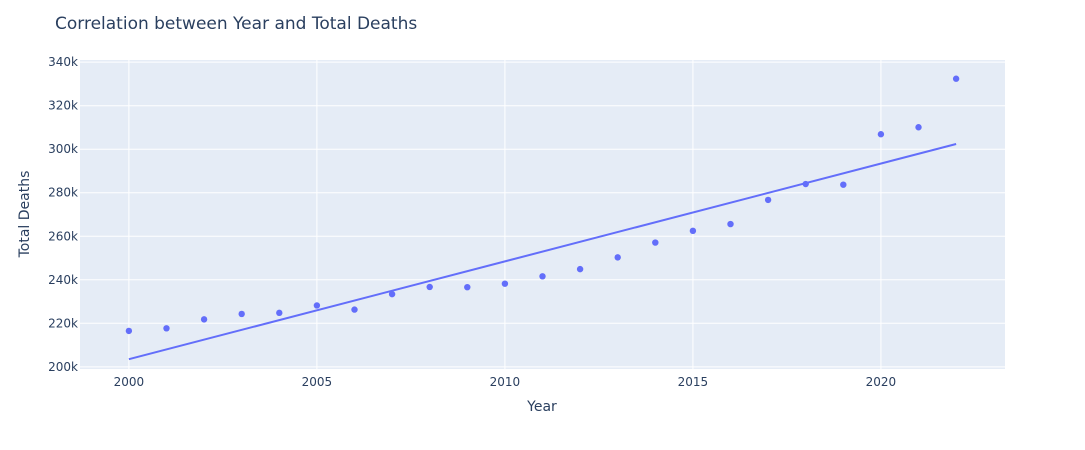  What do you see at coordinates (317, 382) in the screenshot?
I see `x-tick-label: 2005` at bounding box center [317, 382].